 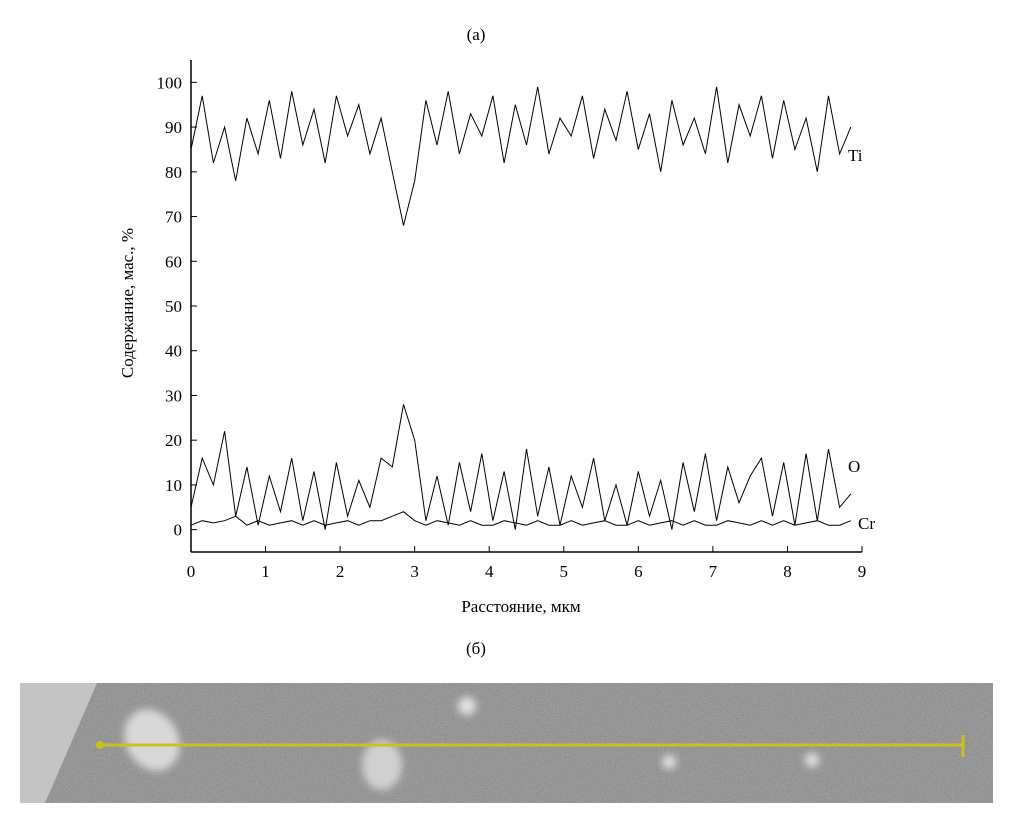 What do you see at coordinates (173, 485) in the screenshot?
I see `y-tick-label: 10` at bounding box center [173, 485].